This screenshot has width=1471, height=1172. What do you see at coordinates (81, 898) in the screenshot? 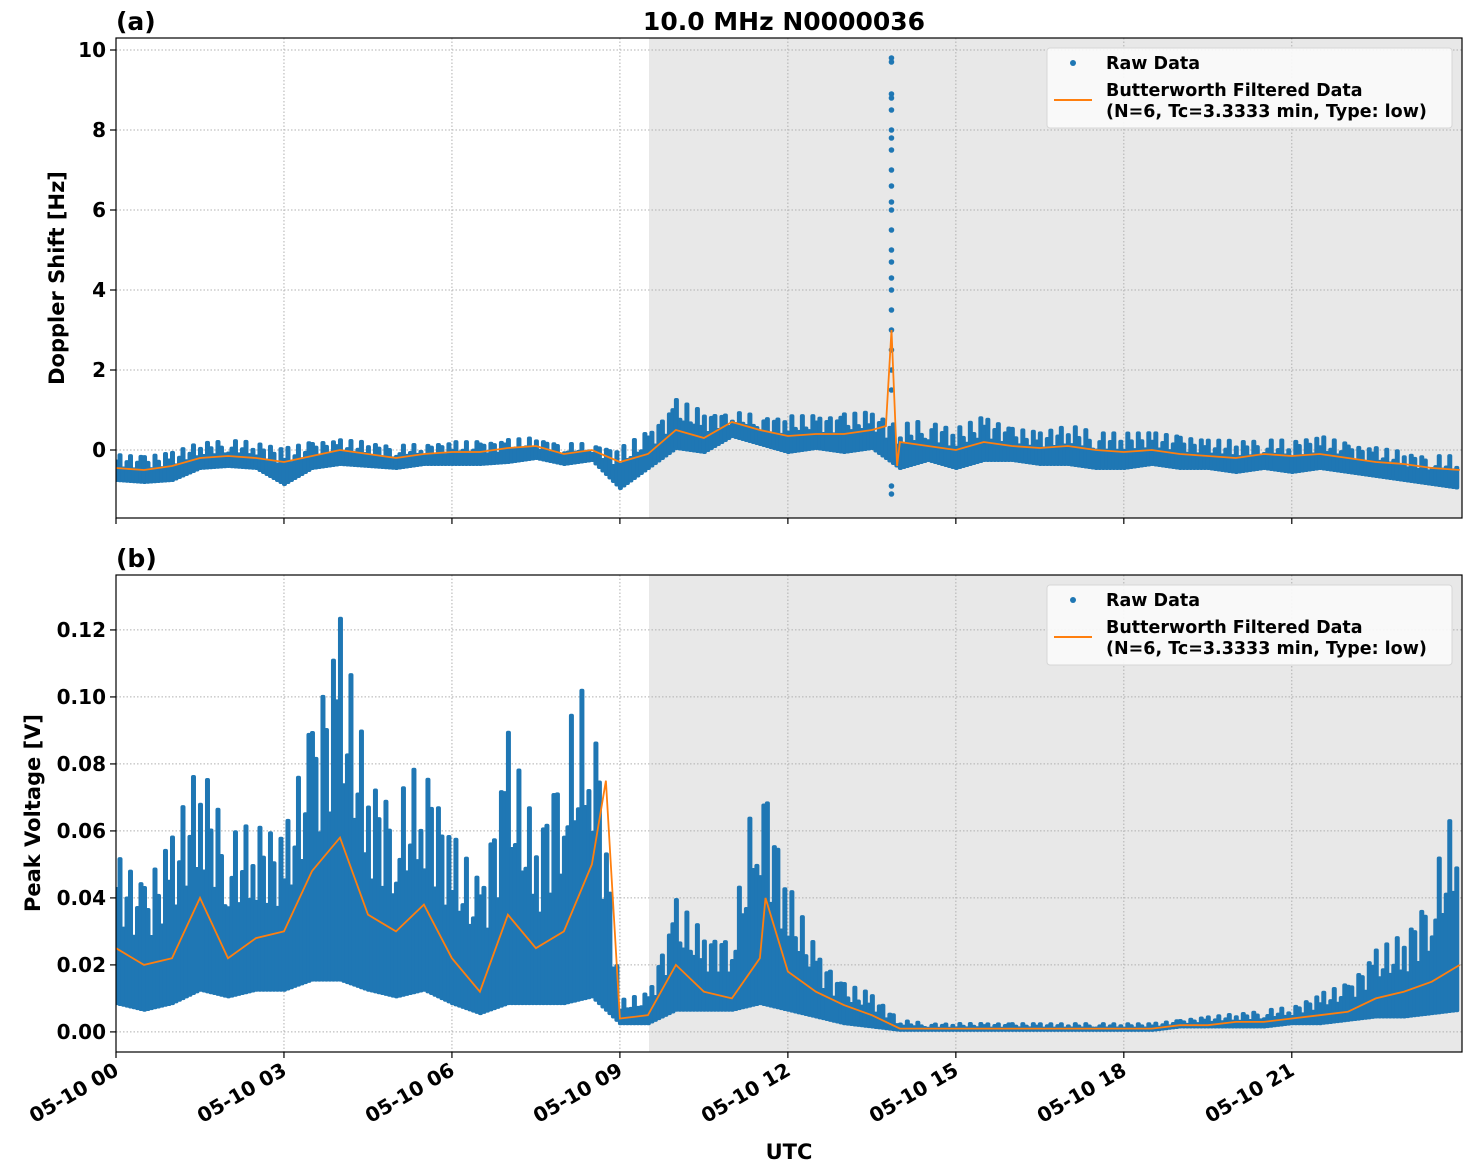
I see `y-tick-label: 0.04` at bounding box center [81, 898].